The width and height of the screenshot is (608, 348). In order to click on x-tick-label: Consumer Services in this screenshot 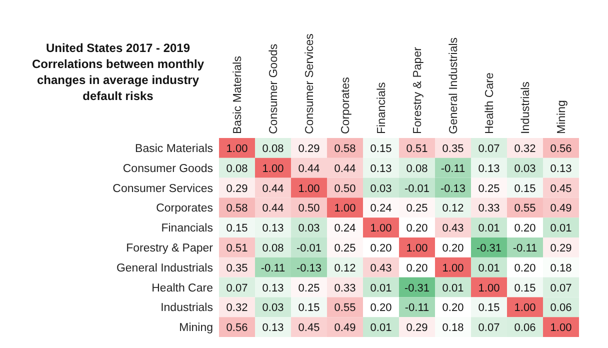, I will do `click(310, 83)`.